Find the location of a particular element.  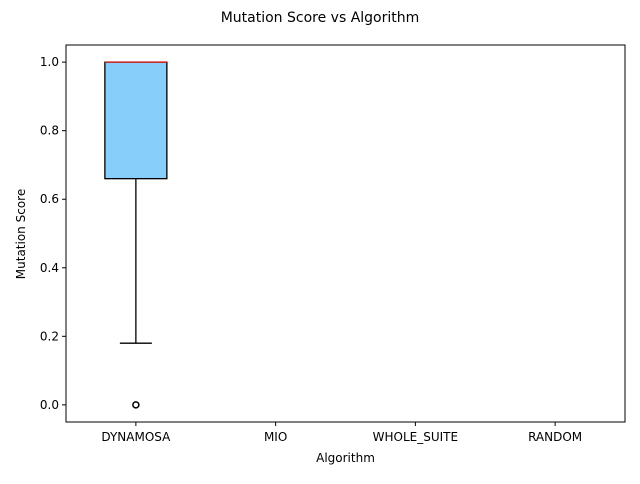

y-tick-label: 1.0 is located at coordinates (49, 62).